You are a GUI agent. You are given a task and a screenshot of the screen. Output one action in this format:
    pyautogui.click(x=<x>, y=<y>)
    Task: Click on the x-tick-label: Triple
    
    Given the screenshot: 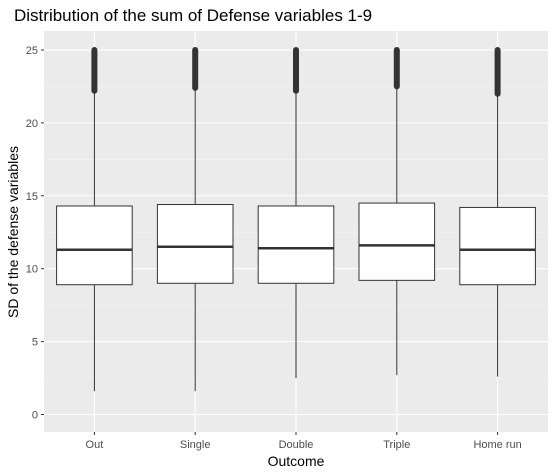 What is the action you would take?
    pyautogui.click(x=396, y=445)
    